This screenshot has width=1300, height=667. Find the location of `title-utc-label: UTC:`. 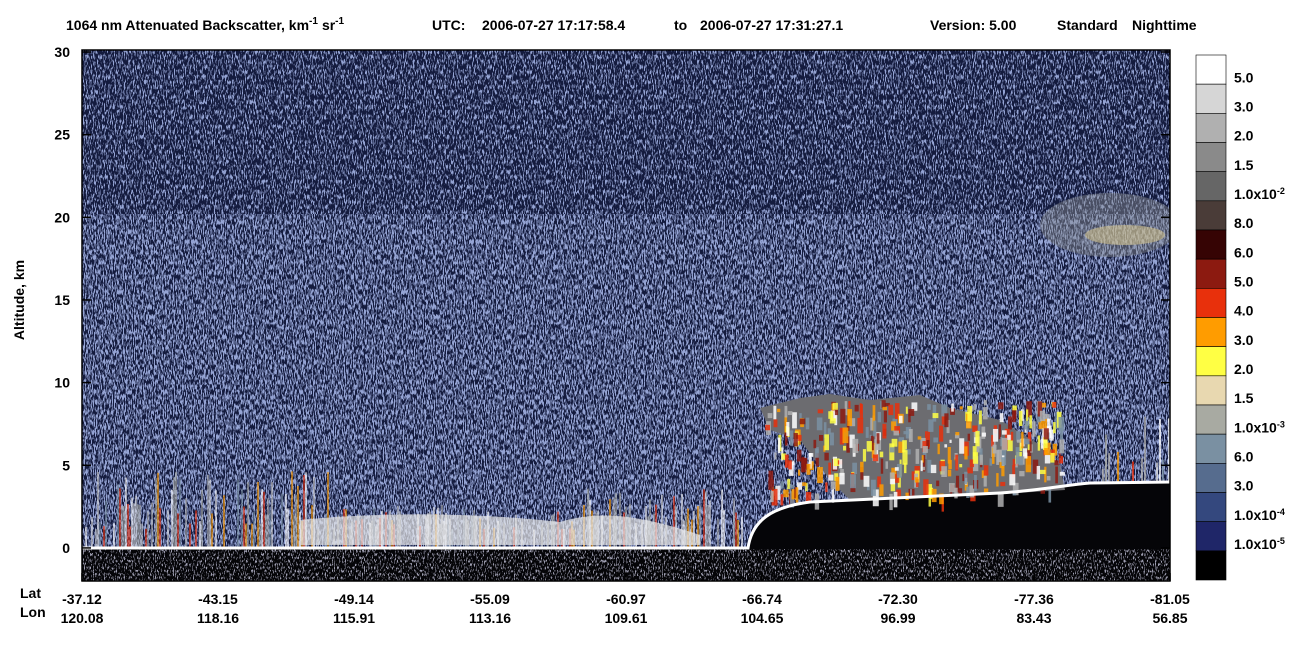

title-utc-label: UTC: is located at coordinates (448, 25).